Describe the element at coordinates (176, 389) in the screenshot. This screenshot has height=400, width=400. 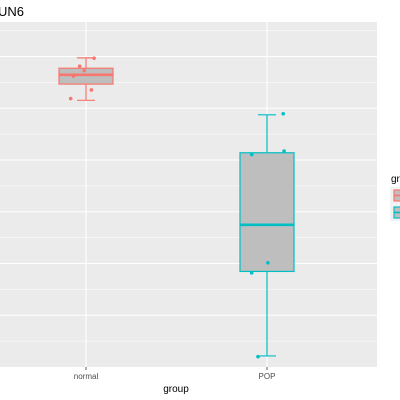
I see `x-axis-label: group` at that location.